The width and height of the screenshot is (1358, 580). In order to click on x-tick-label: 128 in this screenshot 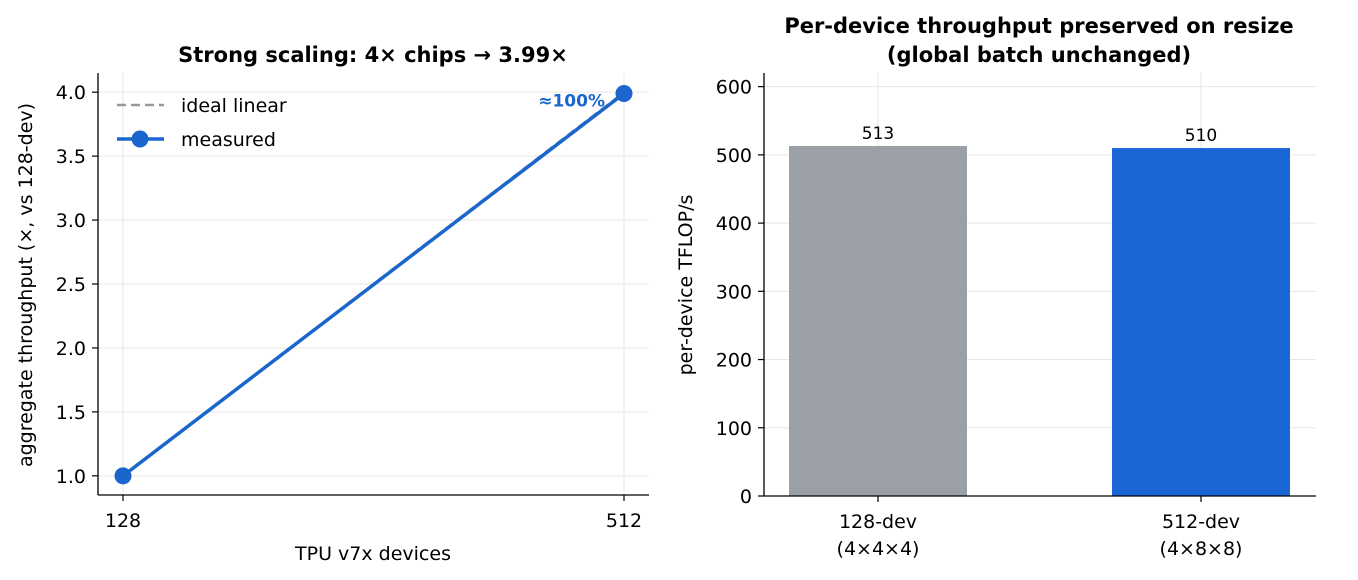, I will do `click(123, 521)`.